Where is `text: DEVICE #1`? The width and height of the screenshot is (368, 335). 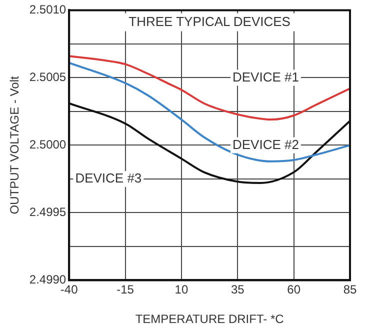
text: DEVICE #1 is located at coordinates (265, 76).